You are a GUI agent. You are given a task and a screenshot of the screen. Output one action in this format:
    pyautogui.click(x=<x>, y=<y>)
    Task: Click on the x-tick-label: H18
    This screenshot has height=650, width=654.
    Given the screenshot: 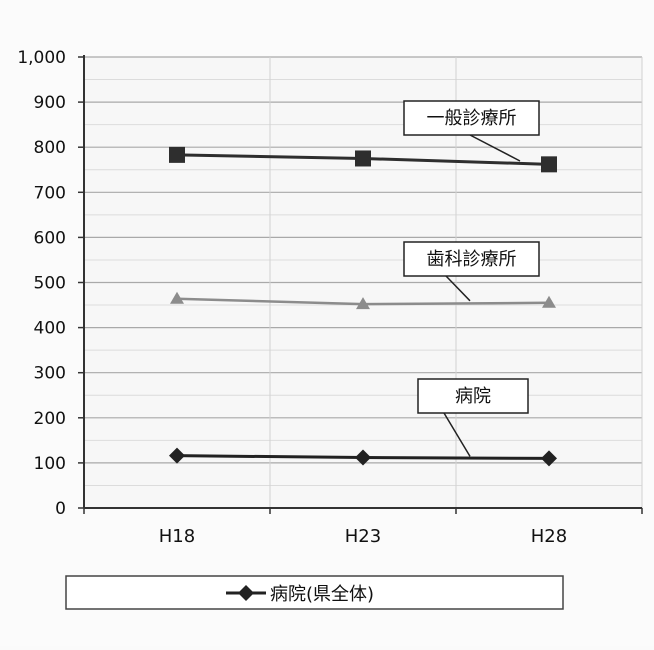 What is the action you would take?
    pyautogui.click(x=177, y=536)
    